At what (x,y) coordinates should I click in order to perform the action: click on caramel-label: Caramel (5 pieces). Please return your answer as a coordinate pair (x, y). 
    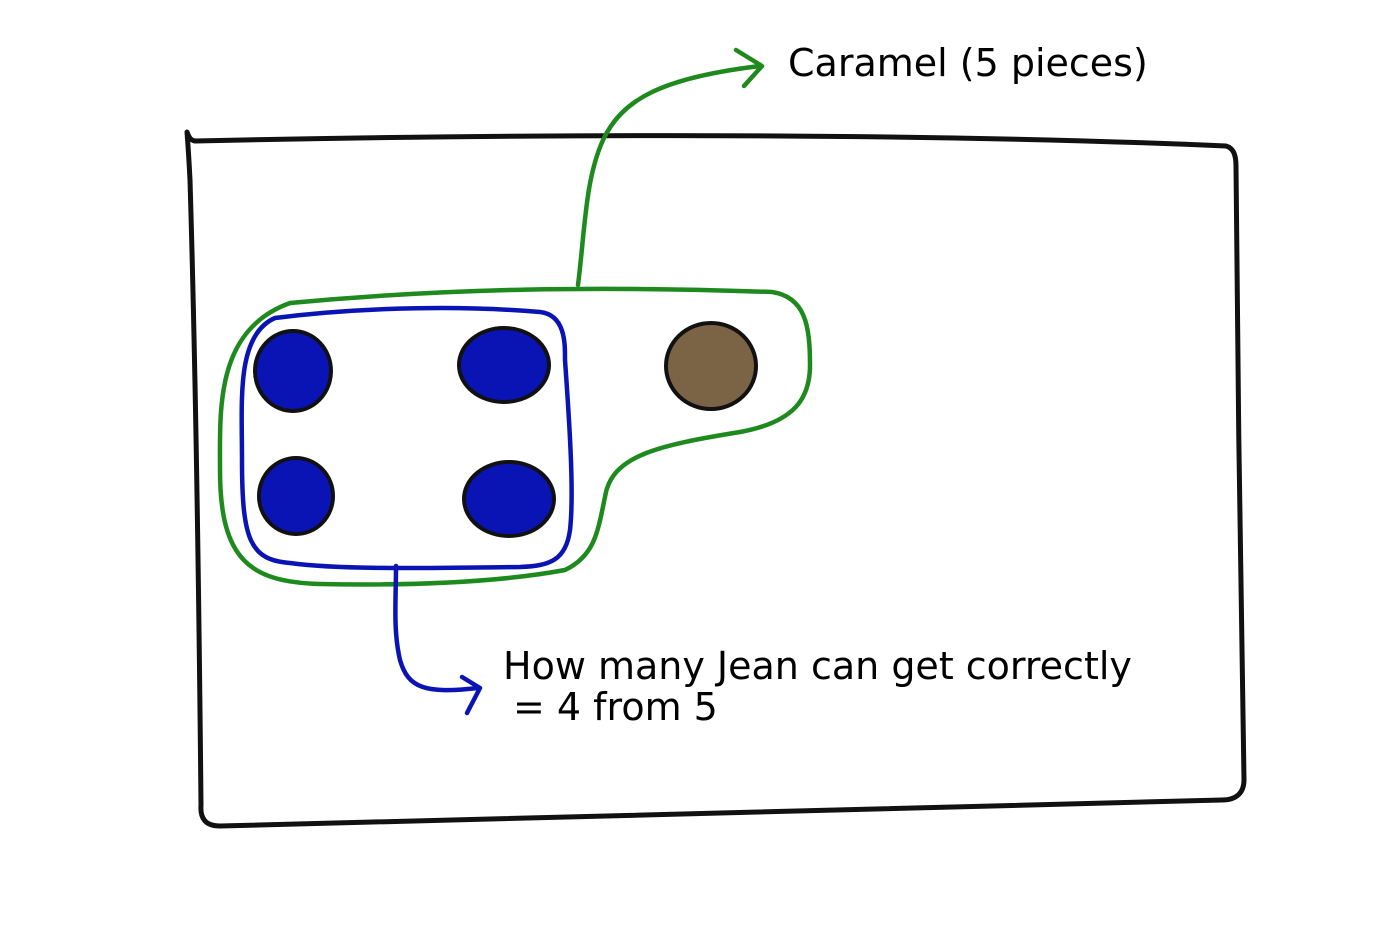
    Looking at the image, I should click on (968, 63).